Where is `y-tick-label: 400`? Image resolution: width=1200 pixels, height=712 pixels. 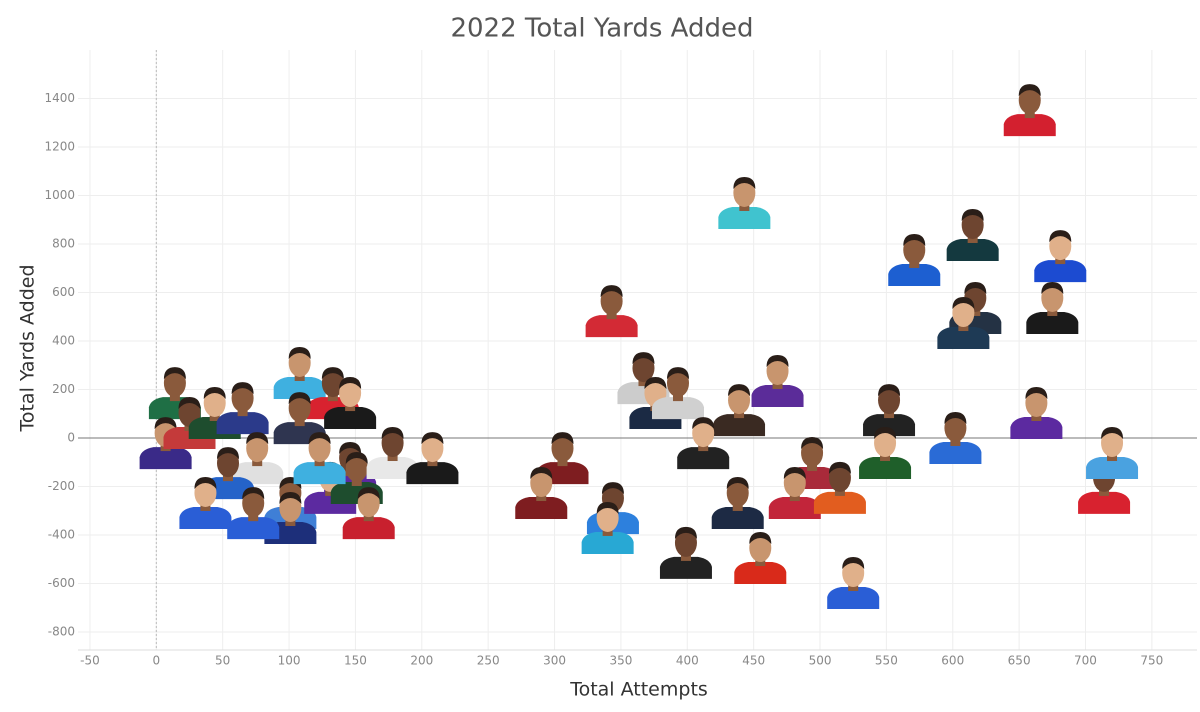 y-tick-label: 400 is located at coordinates (63, 341).